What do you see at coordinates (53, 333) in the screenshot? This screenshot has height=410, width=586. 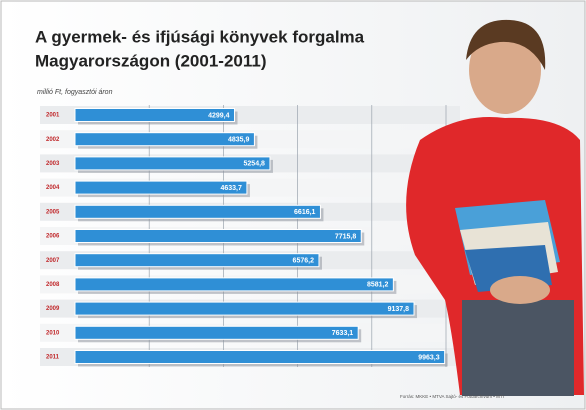 I see `y-tick-label: 2010` at bounding box center [53, 333].